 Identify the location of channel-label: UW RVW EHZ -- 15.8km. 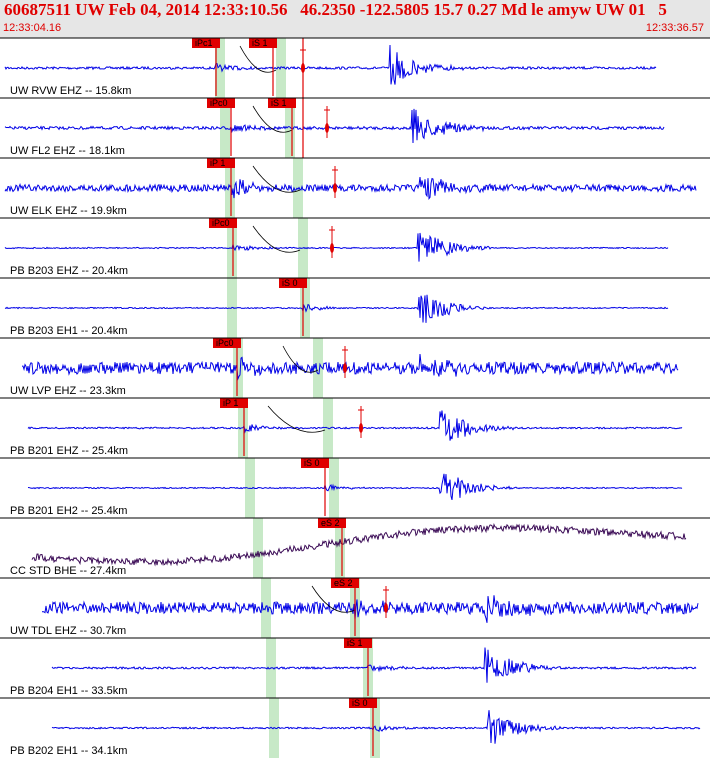
(70, 91).